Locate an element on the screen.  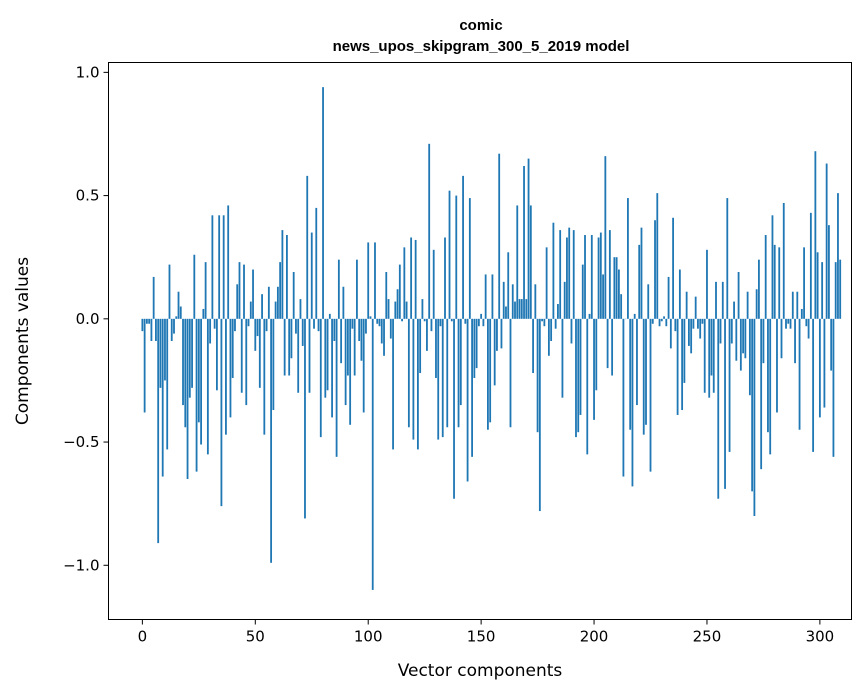
x-tick-label-5: 250 is located at coordinates (707, 637).